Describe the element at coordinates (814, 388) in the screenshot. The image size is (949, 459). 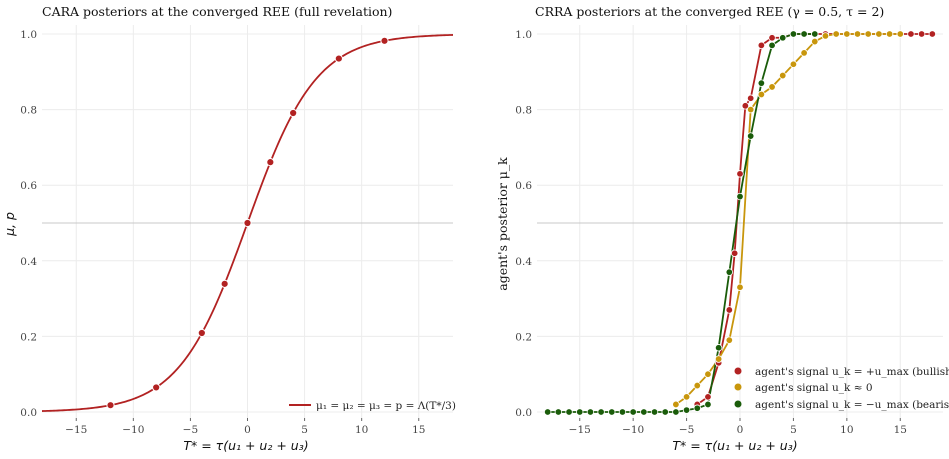
I see `crra-legend-label-neutral: agent's signal u_k ≈ 0` at that location.